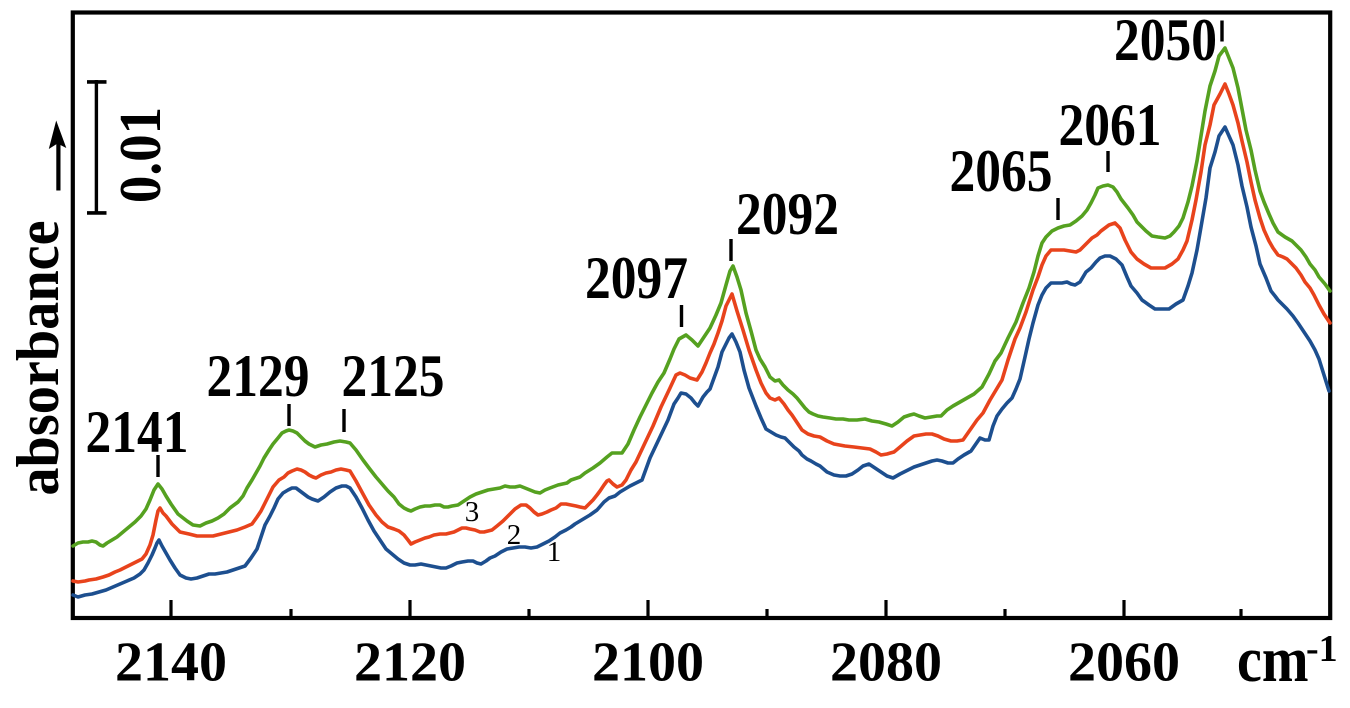 The width and height of the screenshot is (1350, 708). I want to click on svg-text: 2061, so click(1110, 125).